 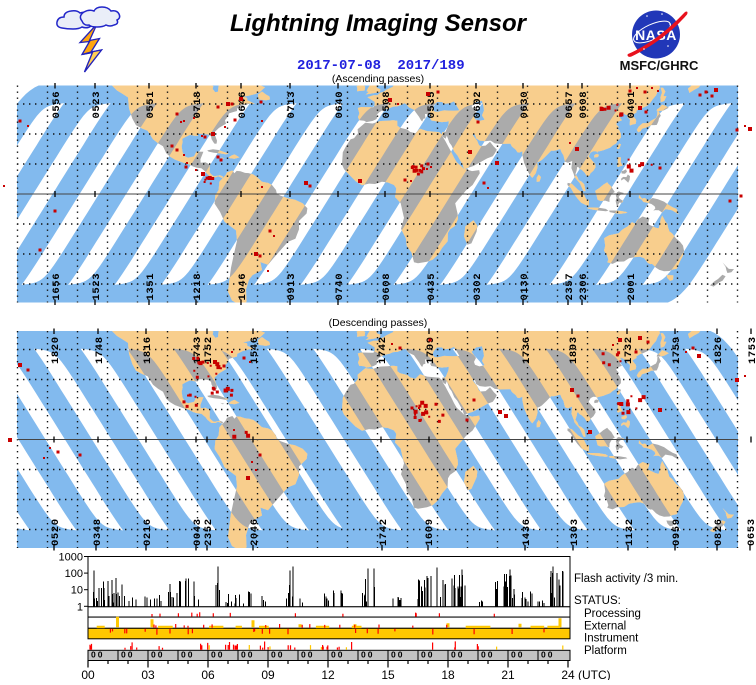 I want to click on svg-text: 09, so click(x=268, y=674).